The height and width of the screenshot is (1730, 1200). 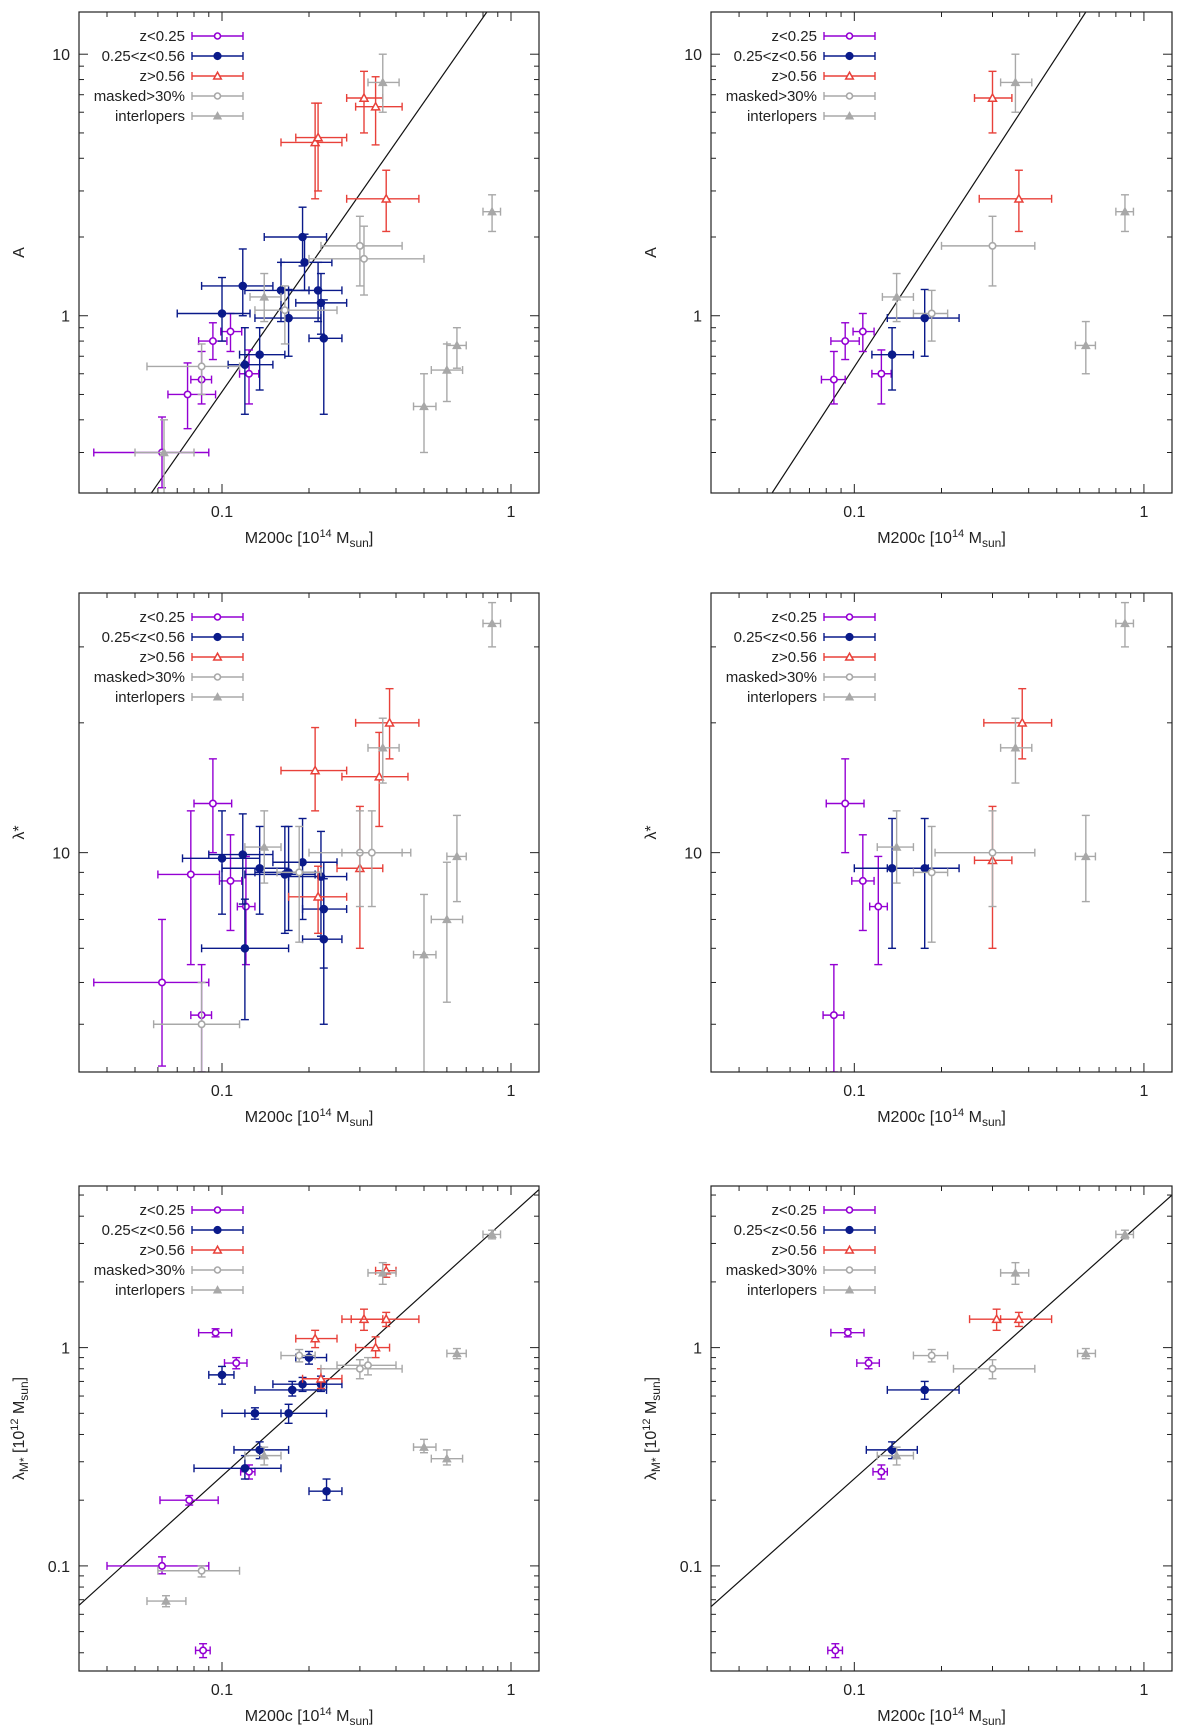 What do you see at coordinates (794, 1210) in the screenshot?
I see `legend-label: z<0.25` at bounding box center [794, 1210].